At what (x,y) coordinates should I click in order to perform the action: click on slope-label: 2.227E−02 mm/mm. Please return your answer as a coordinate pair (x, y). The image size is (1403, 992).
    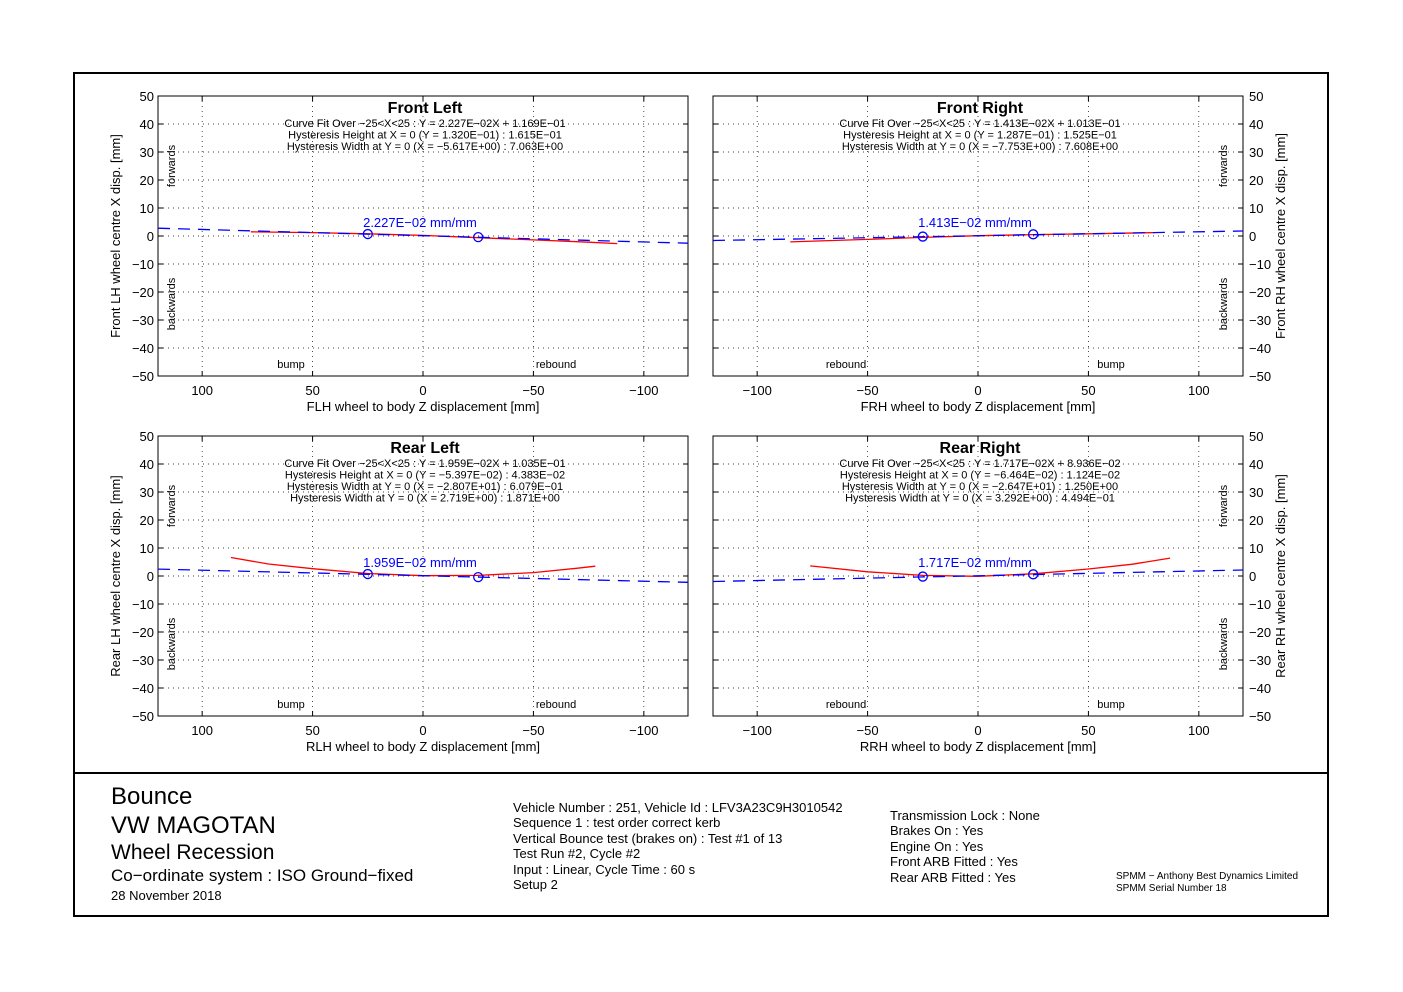
    Looking at the image, I should click on (420, 222).